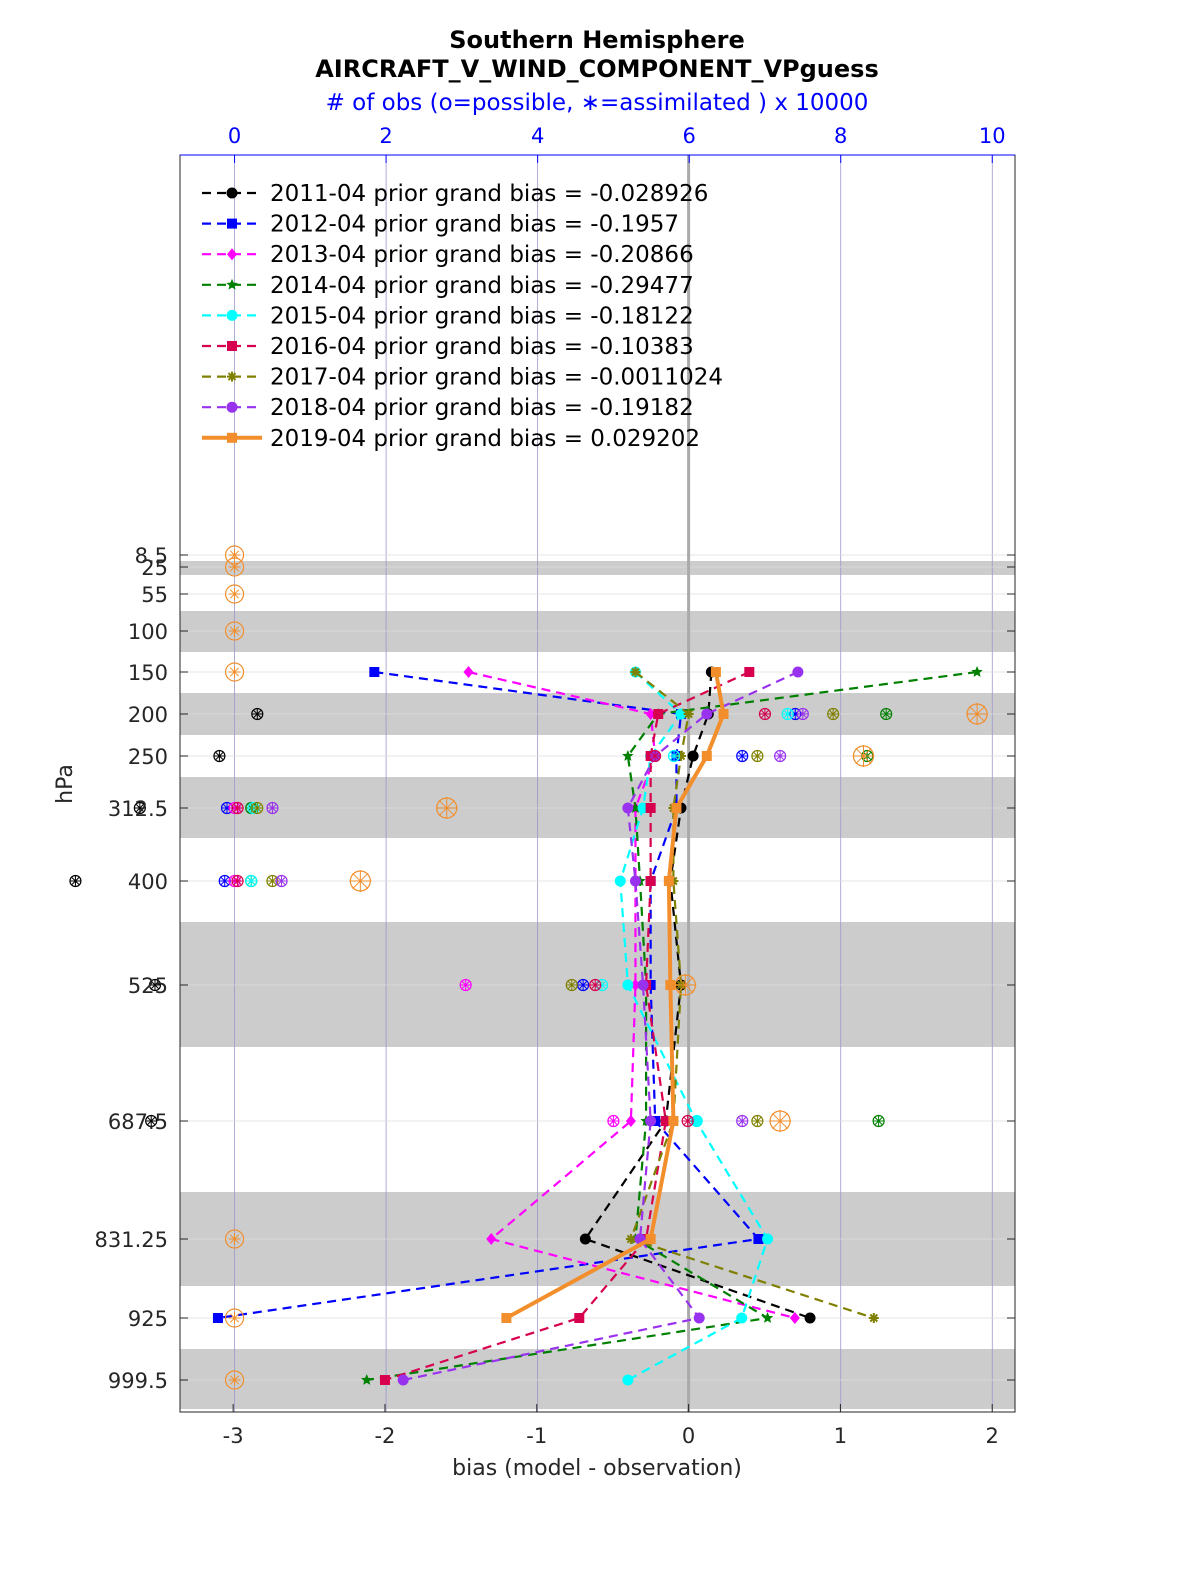 This screenshot has width=1200, height=1575. I want to click on x-axis-label: bias (model - observation), so click(597, 1468).